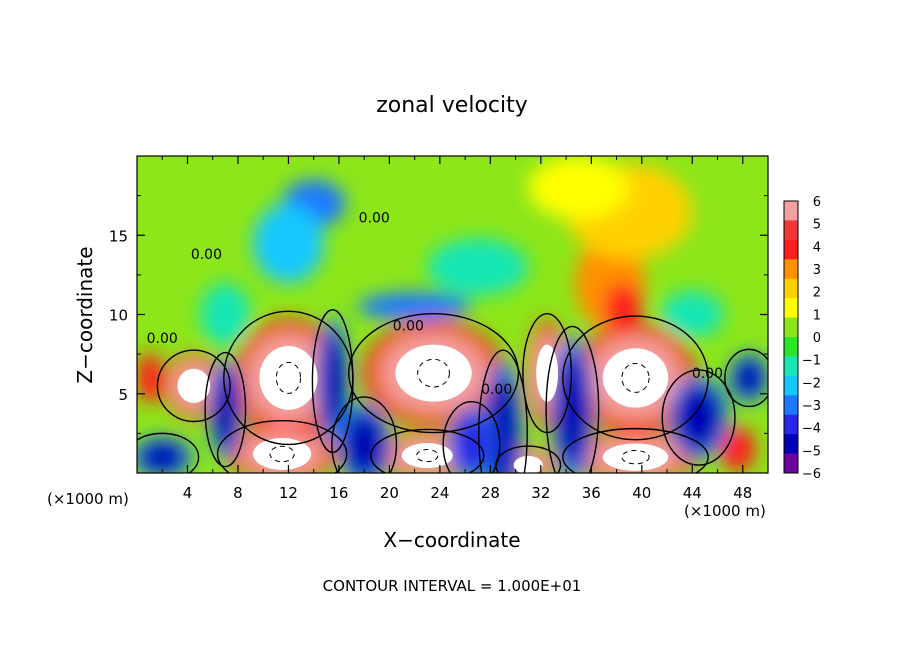 The height and width of the screenshot is (654, 904). Describe the element at coordinates (811, 429) in the screenshot. I see `colorbar-label: −4` at that location.